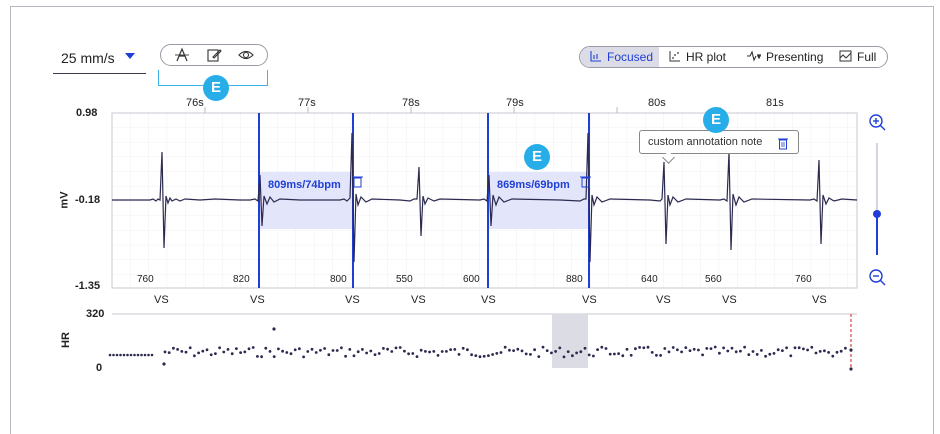  Describe the element at coordinates (462, 110) in the screenshot. I see `second-ticks` at that location.